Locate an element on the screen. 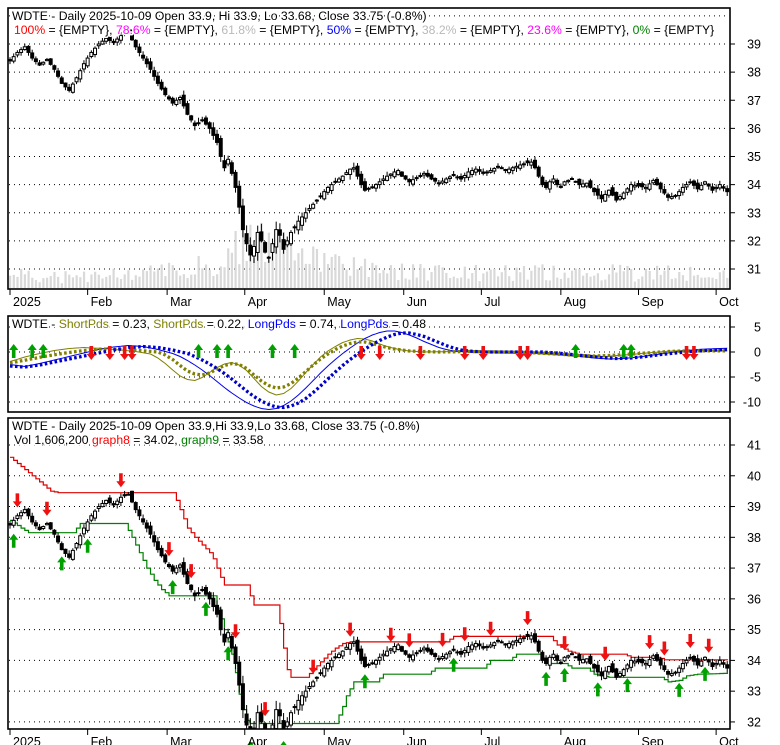 The height and width of the screenshot is (745, 780). oscillator-panel-plot-area is located at coordinates (369, 364).